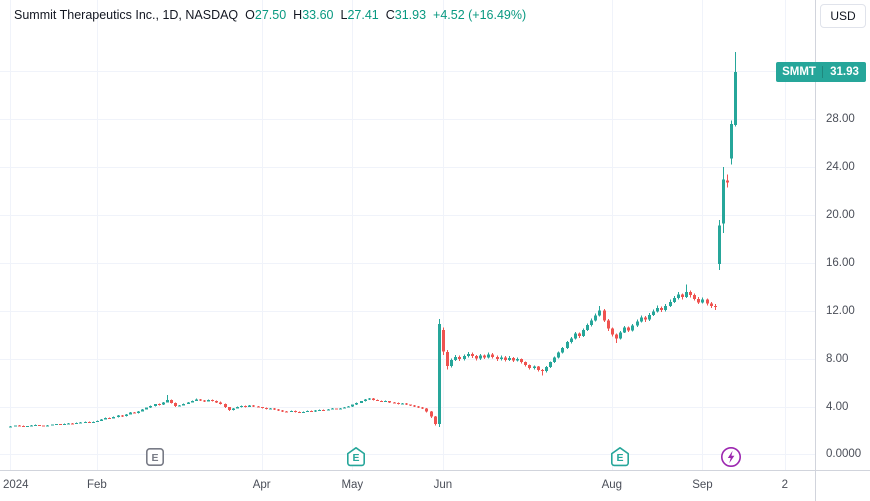  I want to click on price-axis-label: 4.00, so click(837, 406).